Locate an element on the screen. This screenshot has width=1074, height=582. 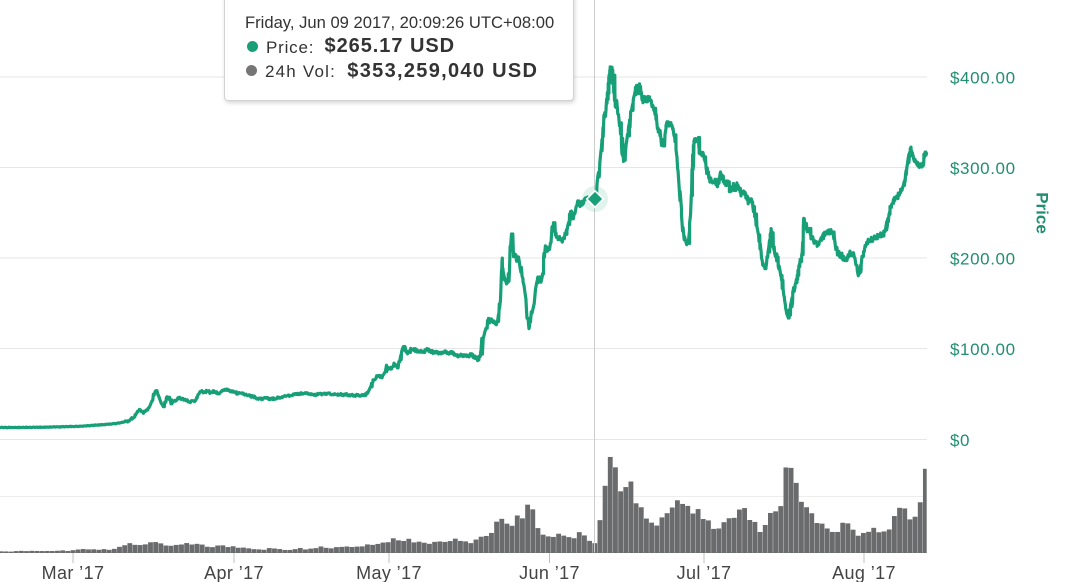
svg-text: Price is located at coordinates (1042, 213).